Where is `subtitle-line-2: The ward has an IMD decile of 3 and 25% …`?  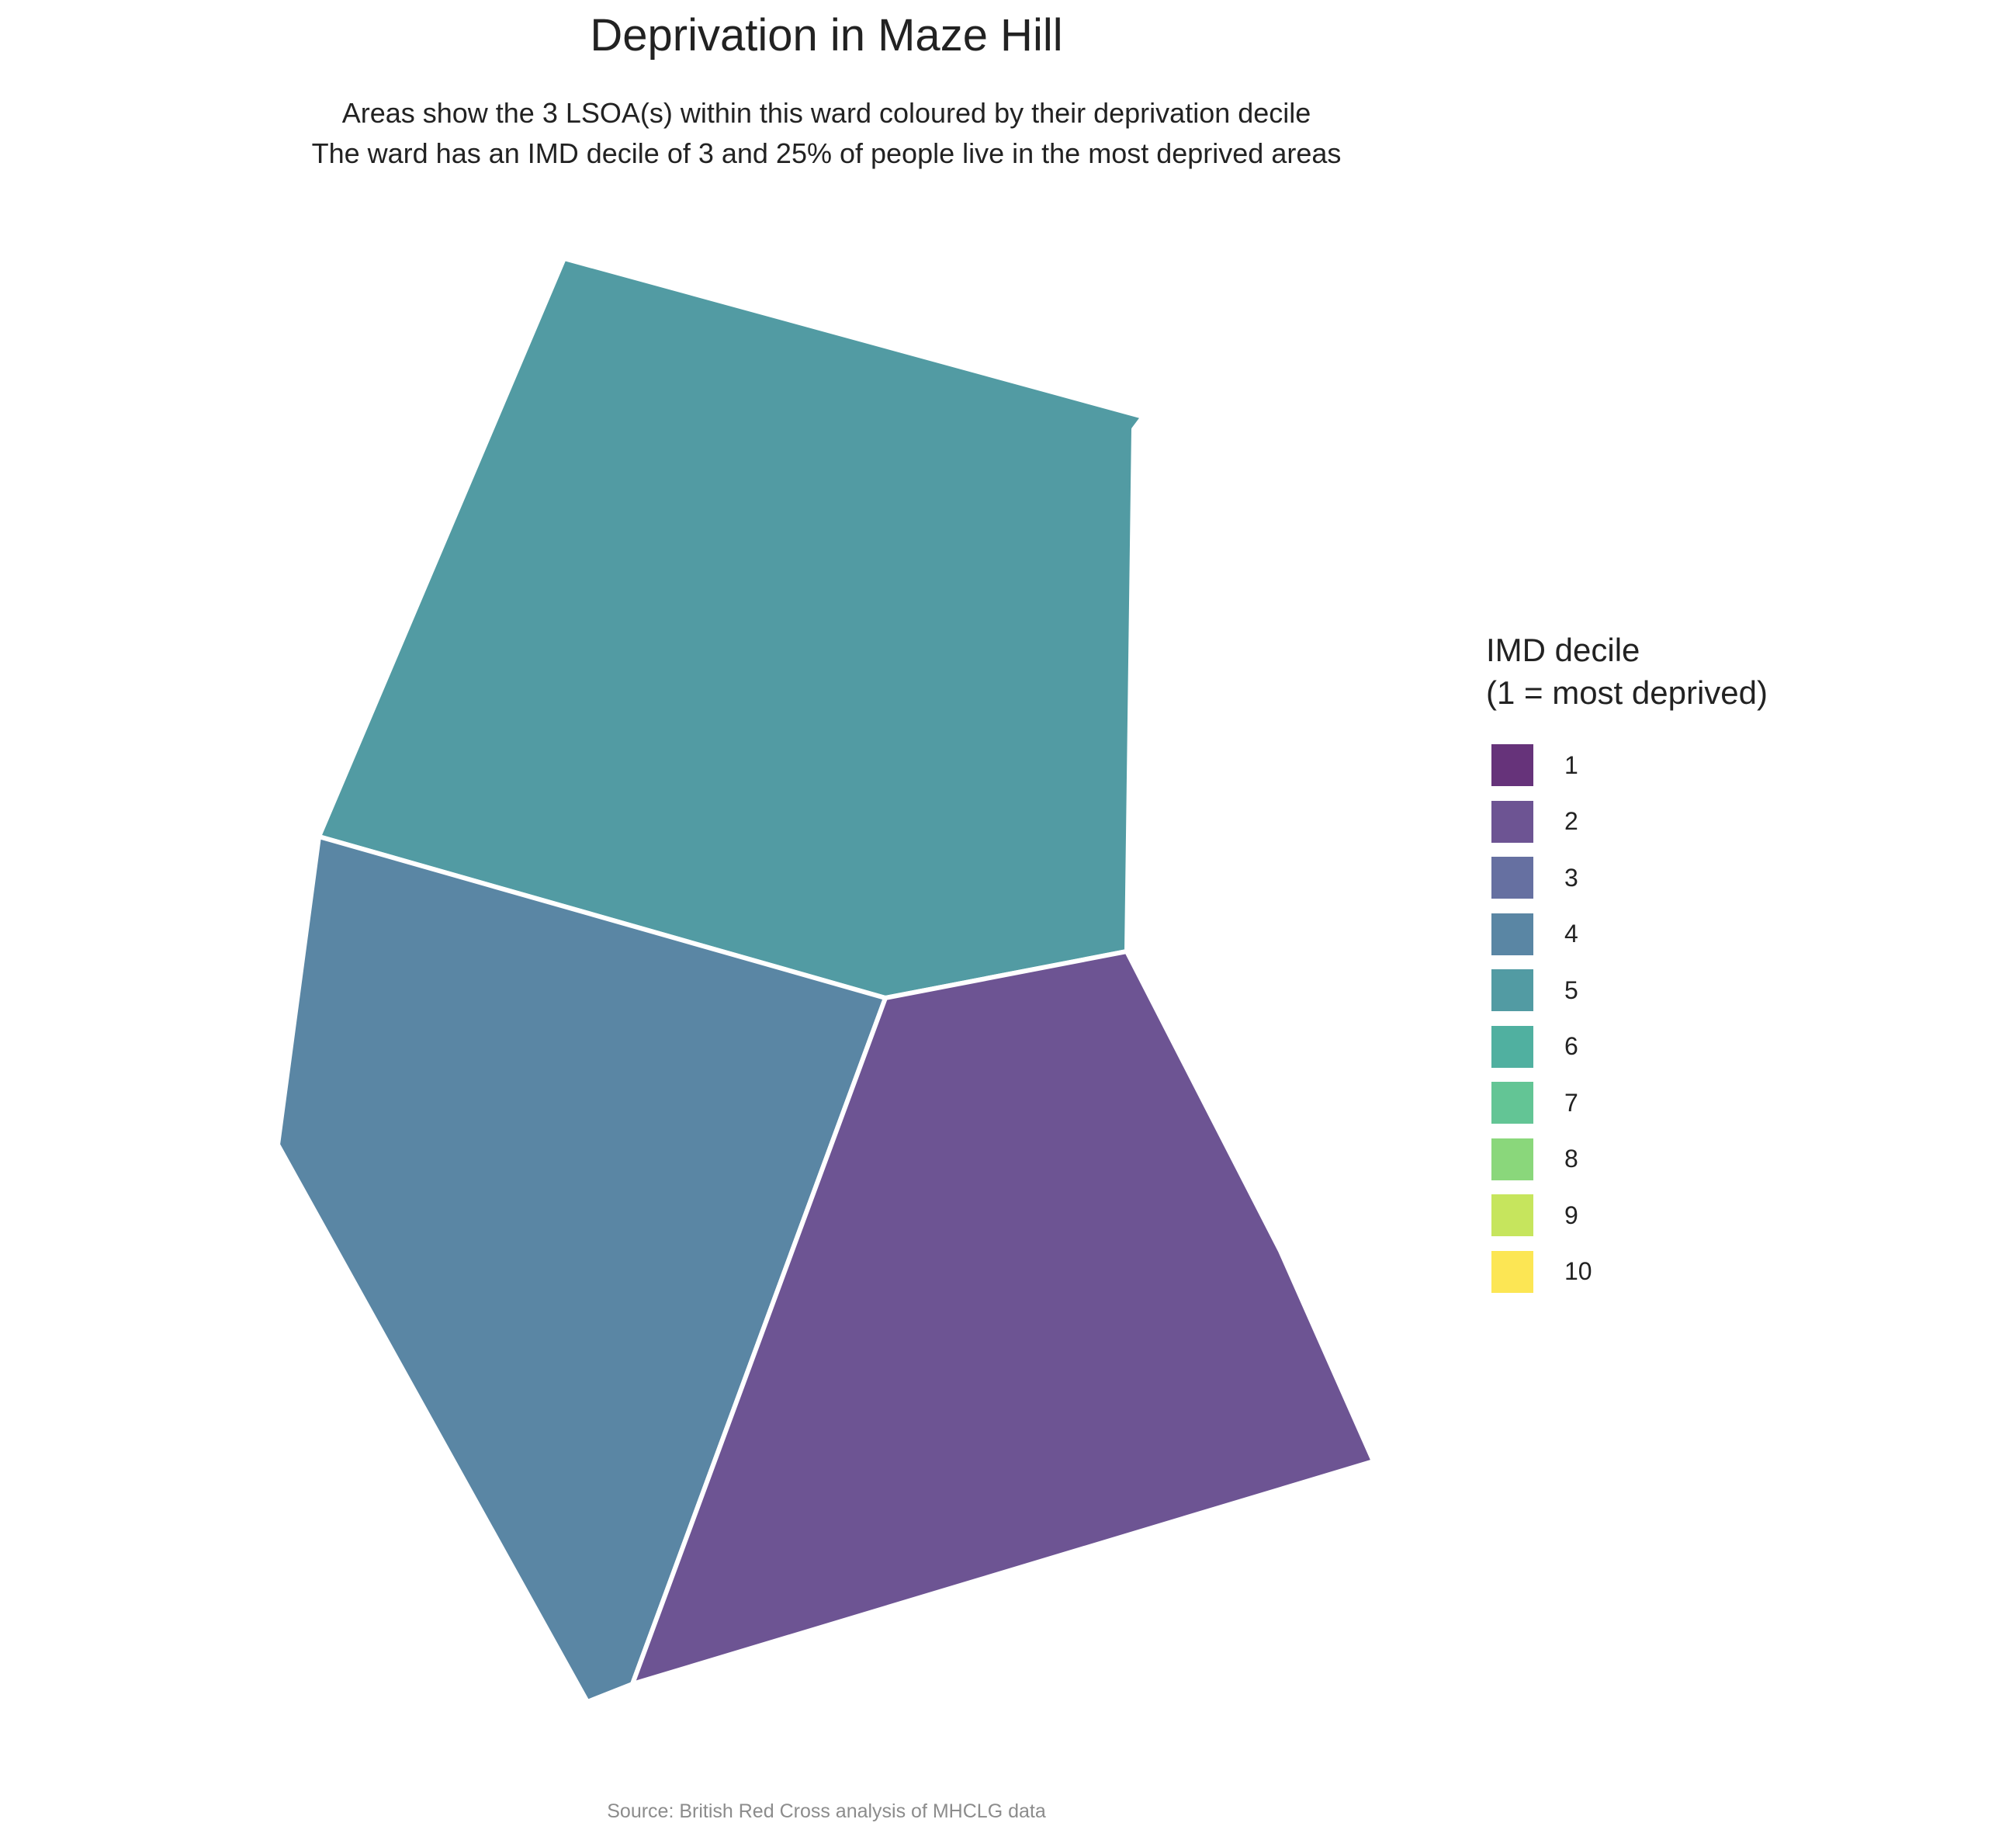
subtitle-line-2: The ward has an IMD decile of 3 and 25% … is located at coordinates (827, 153).